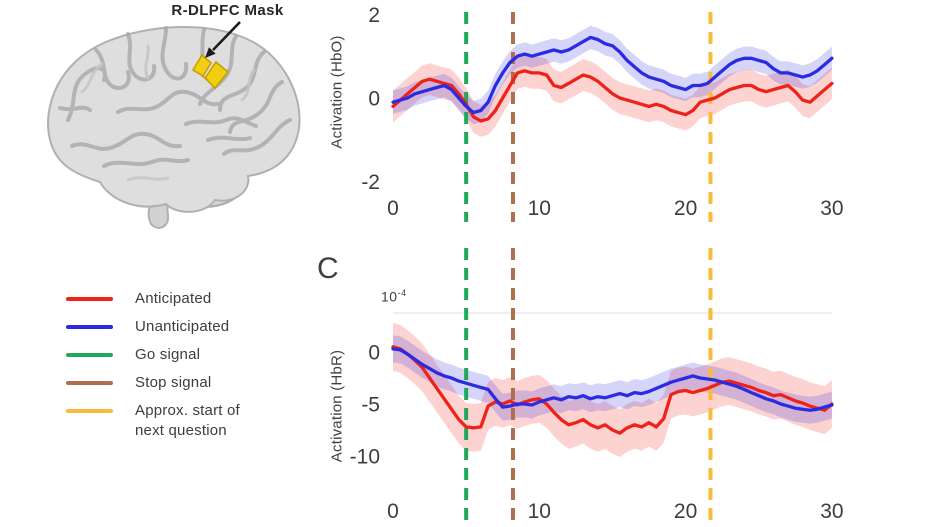 Image resolution: width=938 pixels, height=527 pixels. What do you see at coordinates (173, 382) in the screenshot?
I see `legend-label: Stop signal` at bounding box center [173, 382].